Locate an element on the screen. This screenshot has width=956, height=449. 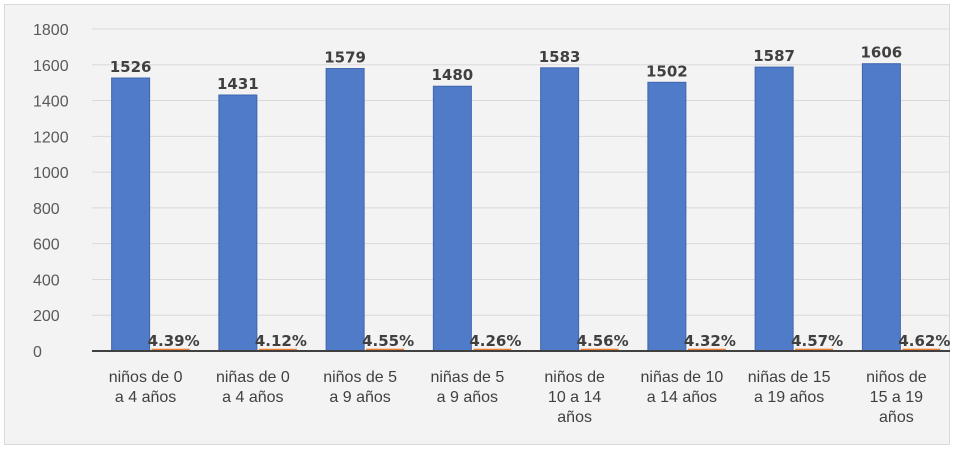
x-tick-label: niñas de 10 is located at coordinates (682, 377).